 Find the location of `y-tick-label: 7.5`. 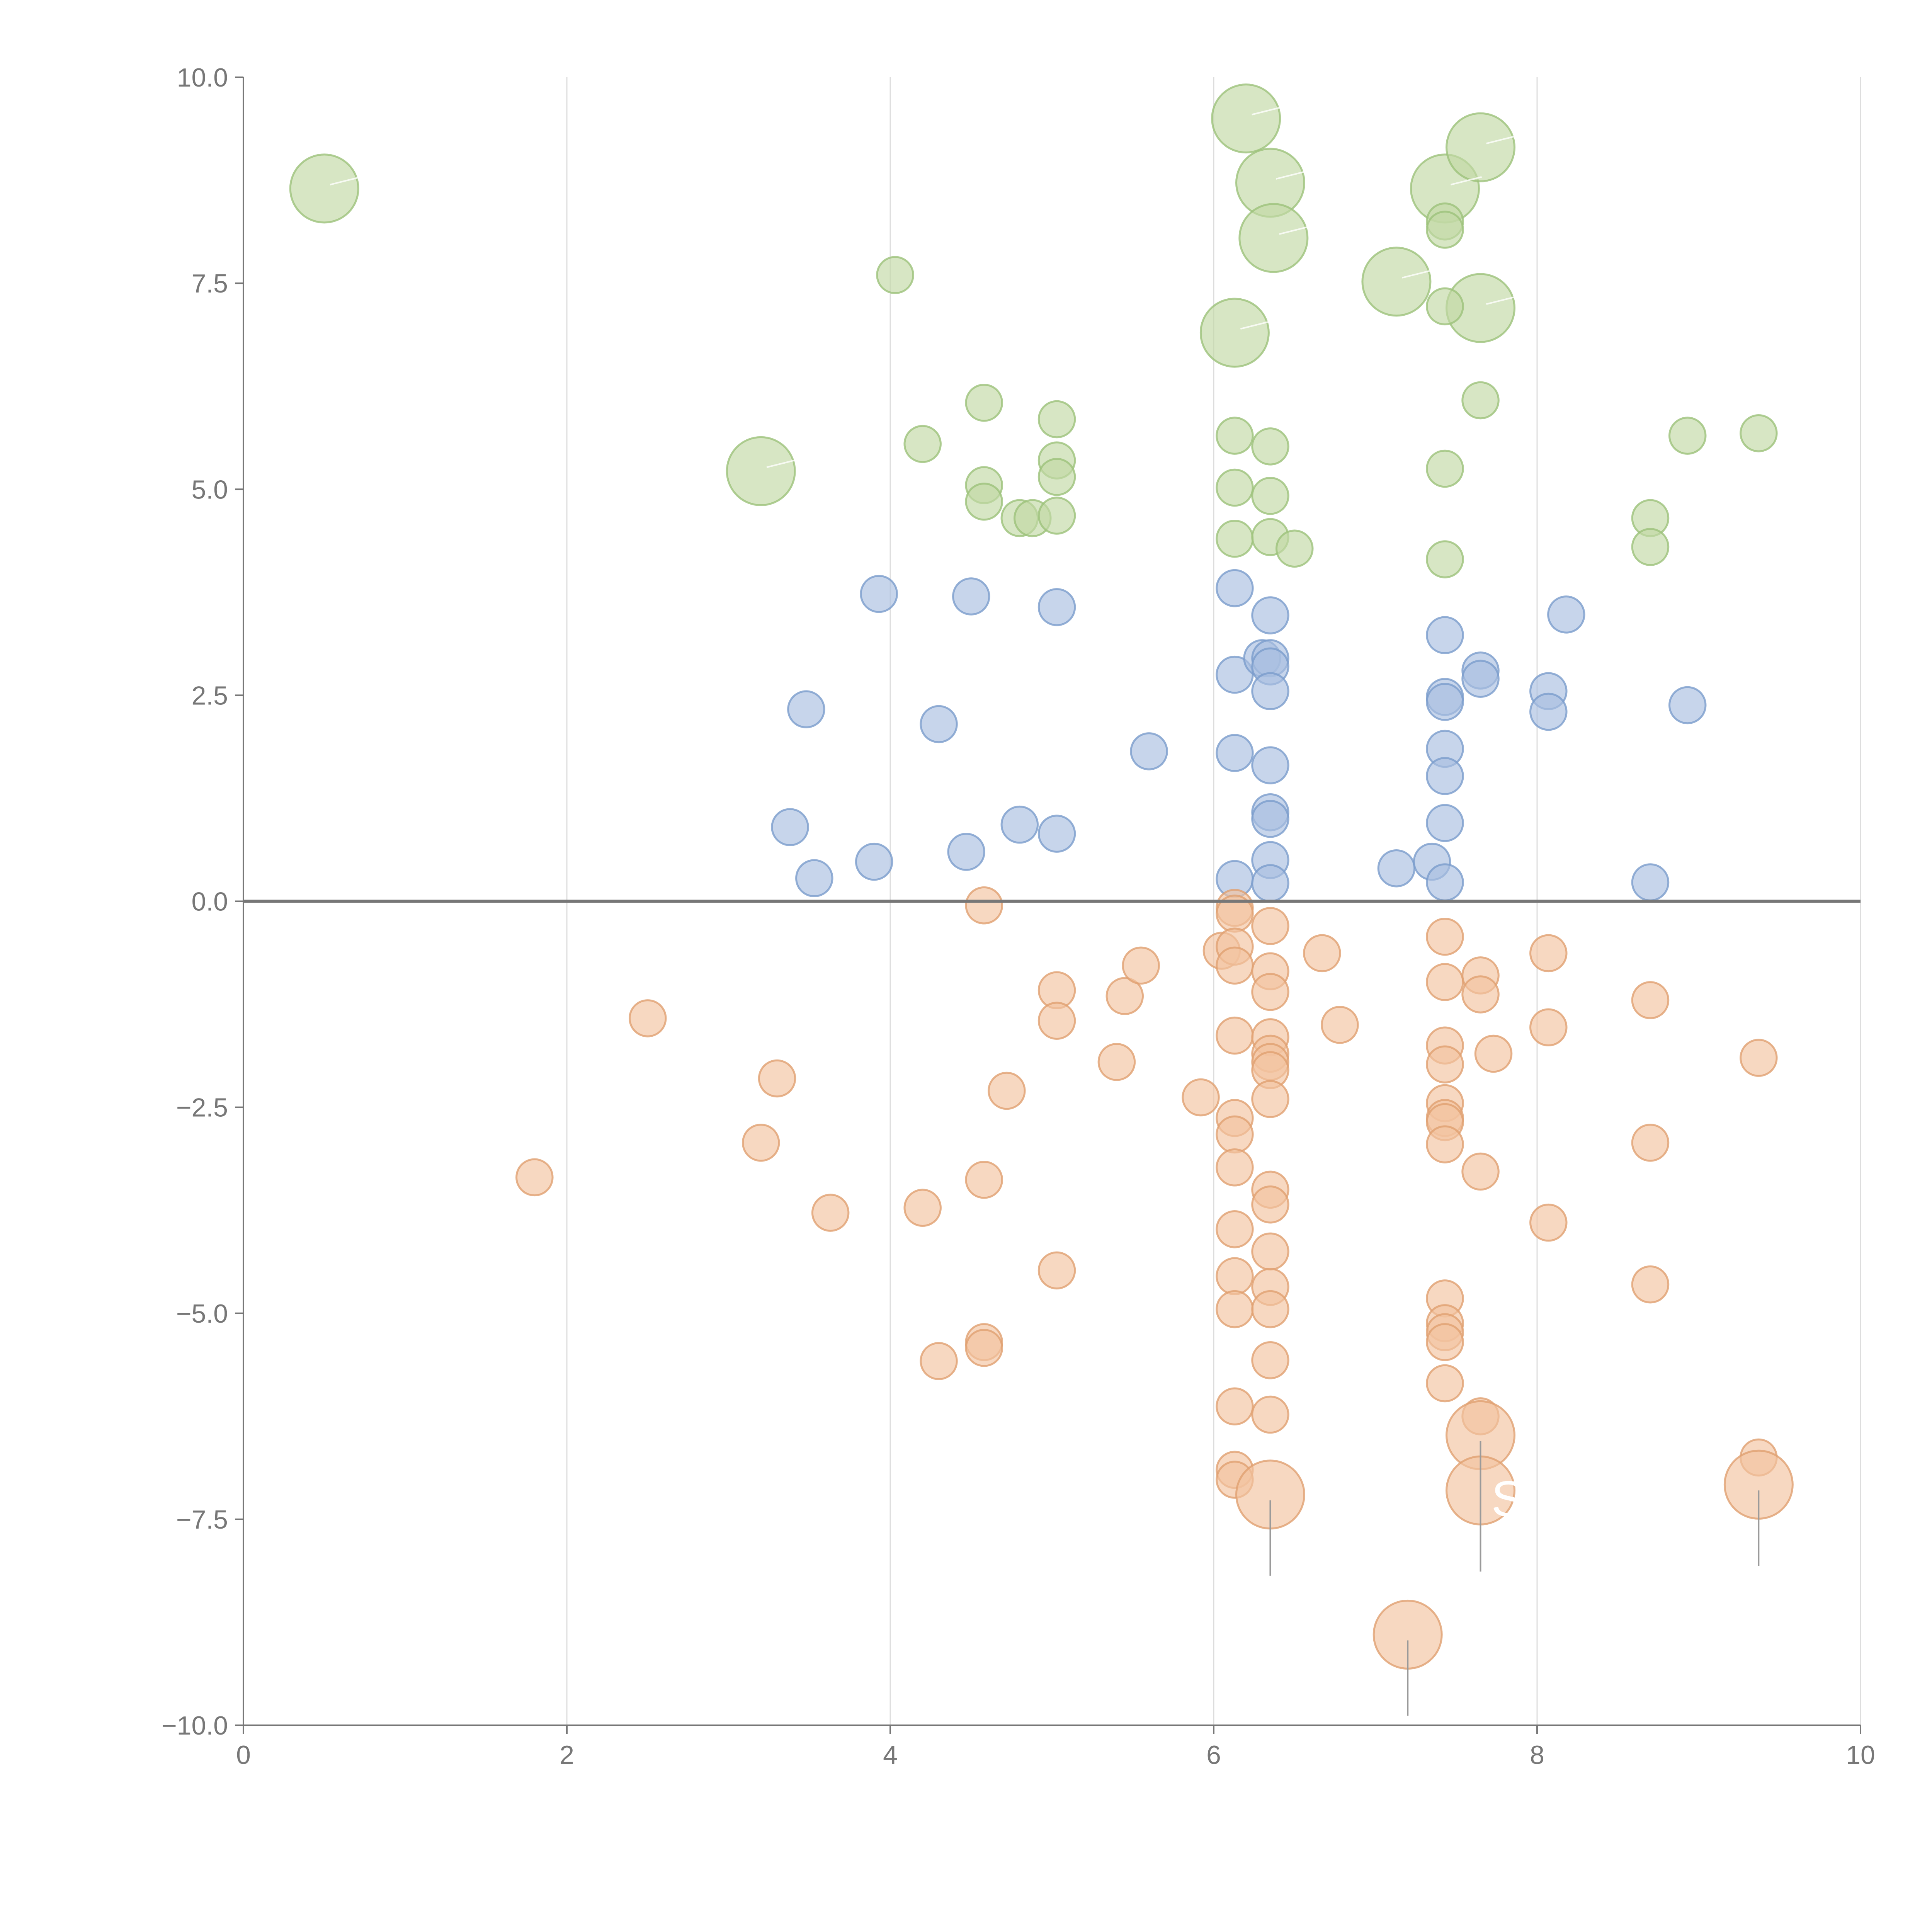

y-tick-label: 7.5 is located at coordinates (209, 284).